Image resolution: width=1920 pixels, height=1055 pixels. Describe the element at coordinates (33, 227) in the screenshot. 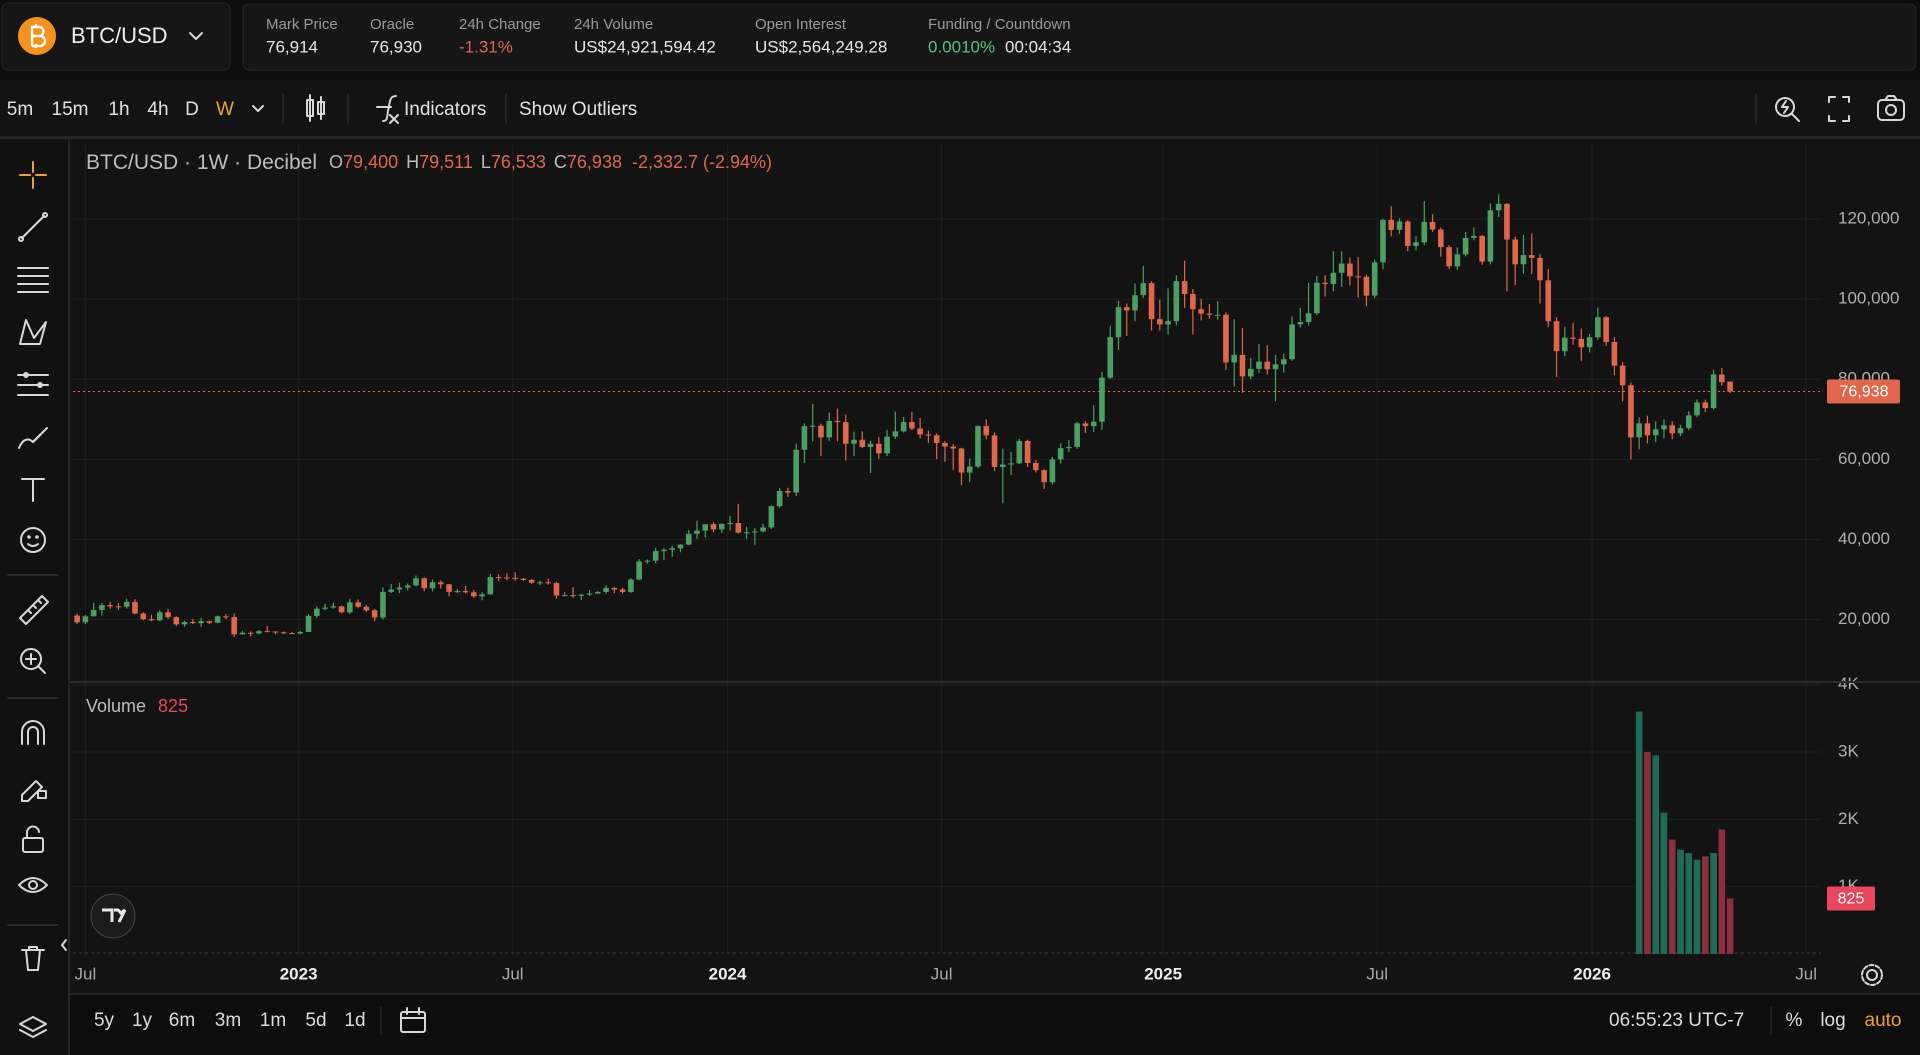

I see `trendline-tool` at that location.